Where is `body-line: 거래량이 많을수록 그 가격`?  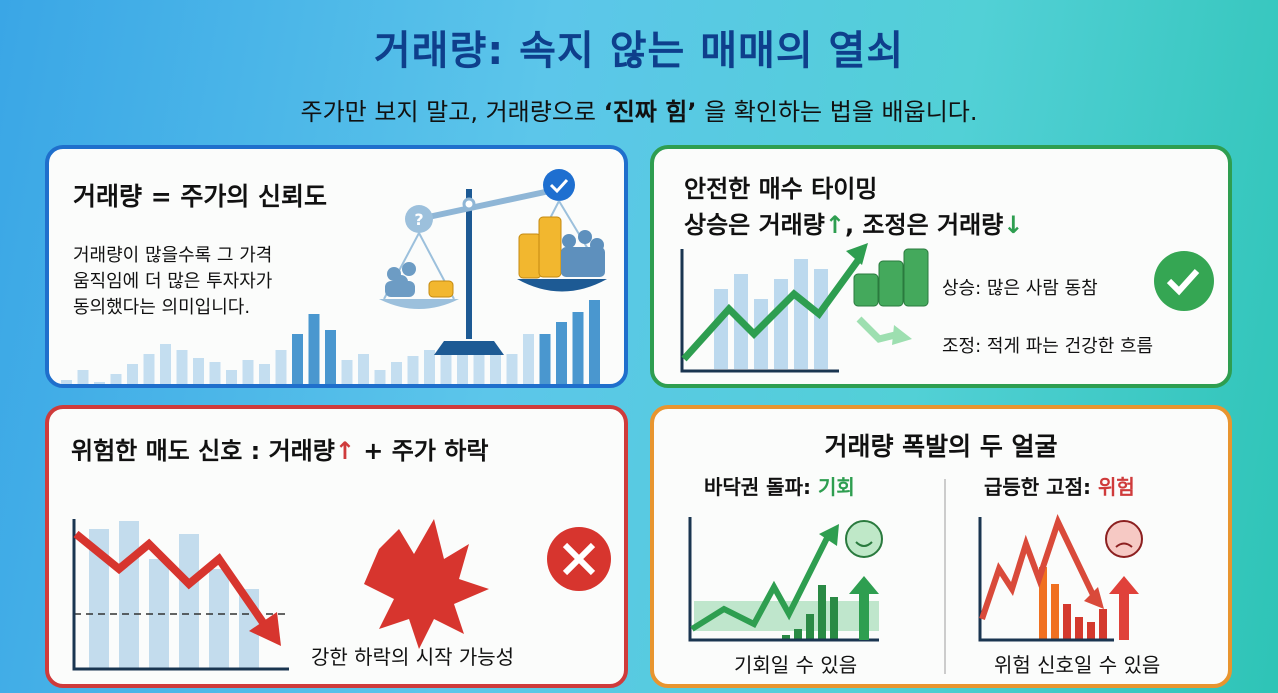 body-line: 거래량이 많을수록 그 가격 is located at coordinates (173, 255).